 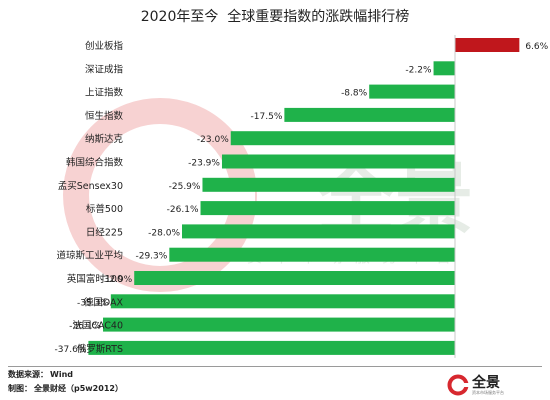 I want to click on category-label: 道琼斯工业平均, so click(x=89, y=256).